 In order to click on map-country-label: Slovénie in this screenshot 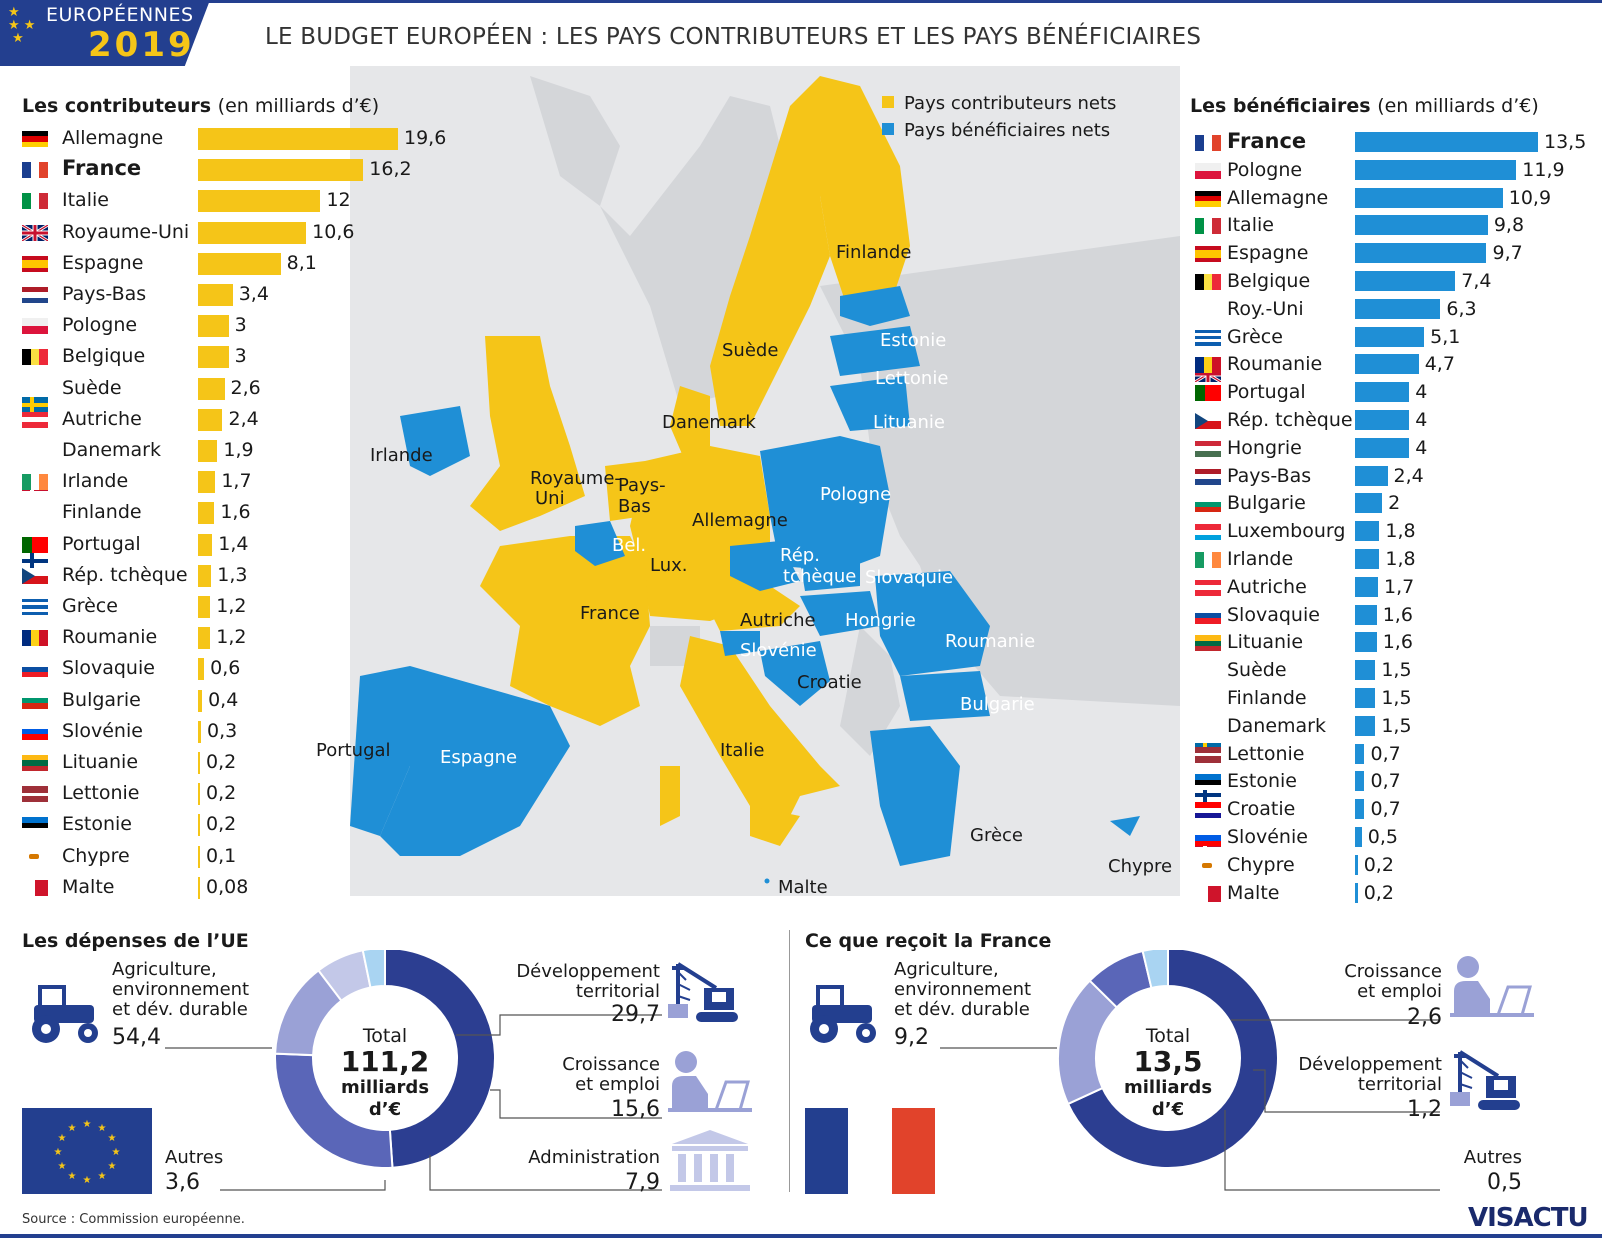, I will do `click(778, 650)`.